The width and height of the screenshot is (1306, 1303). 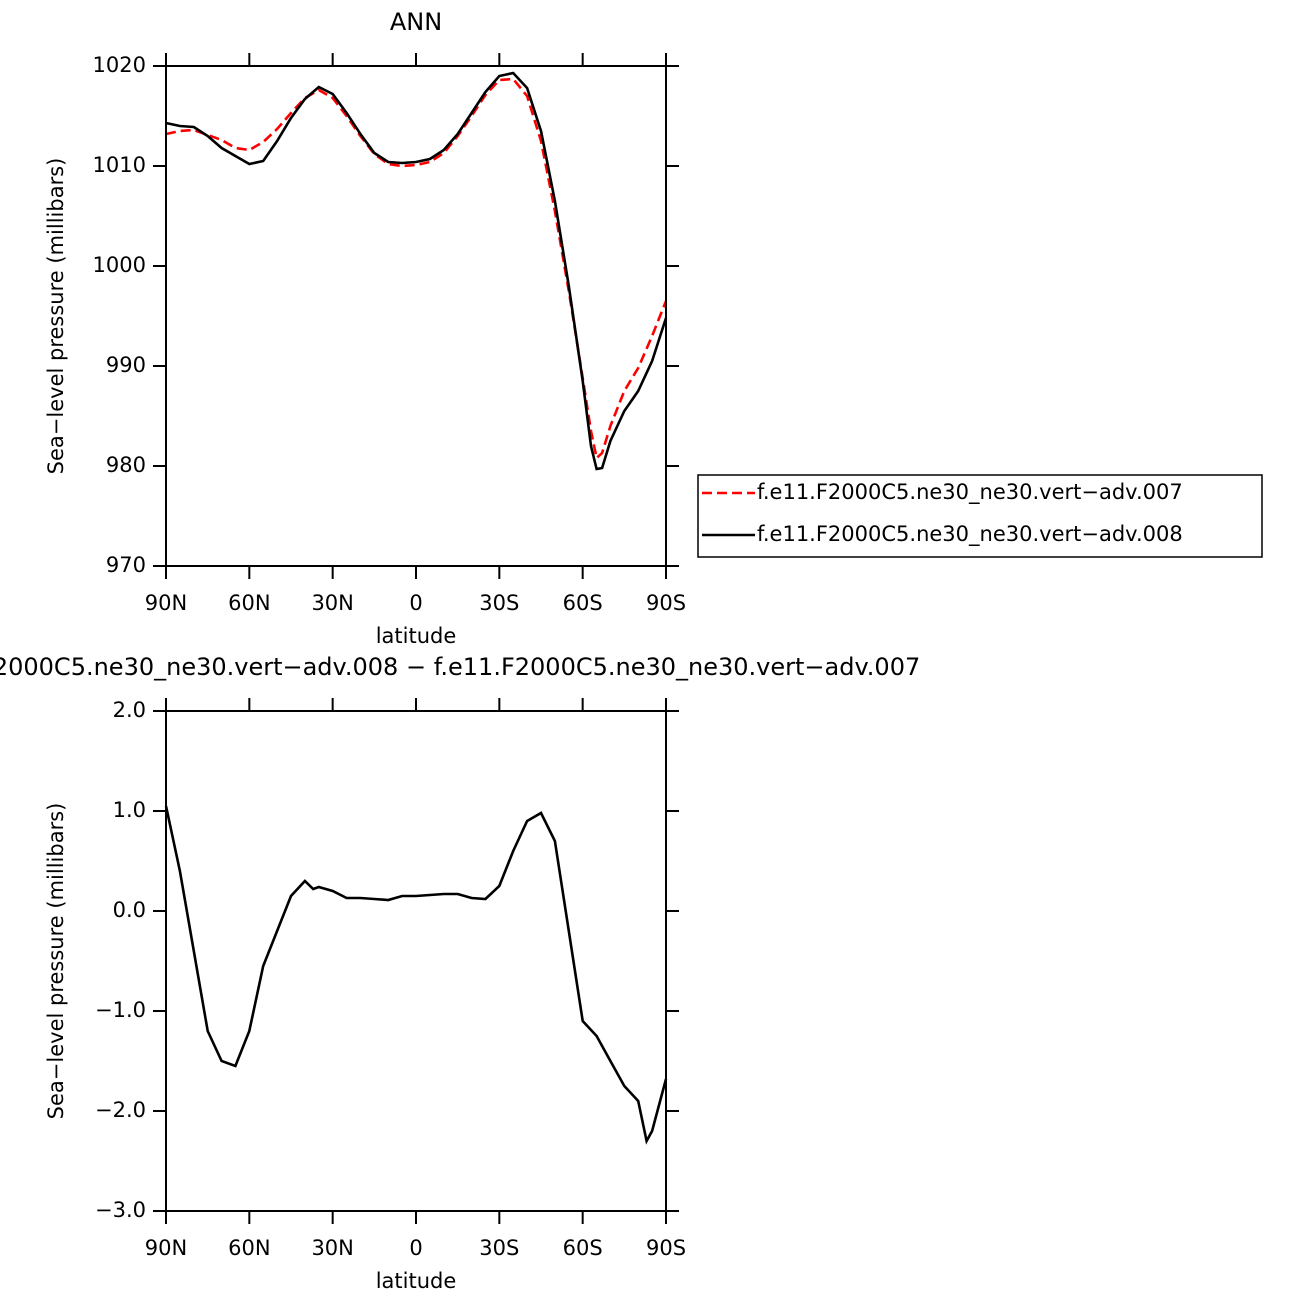 What do you see at coordinates (119, 265) in the screenshot?
I see `y-tick-label: 1000` at bounding box center [119, 265].